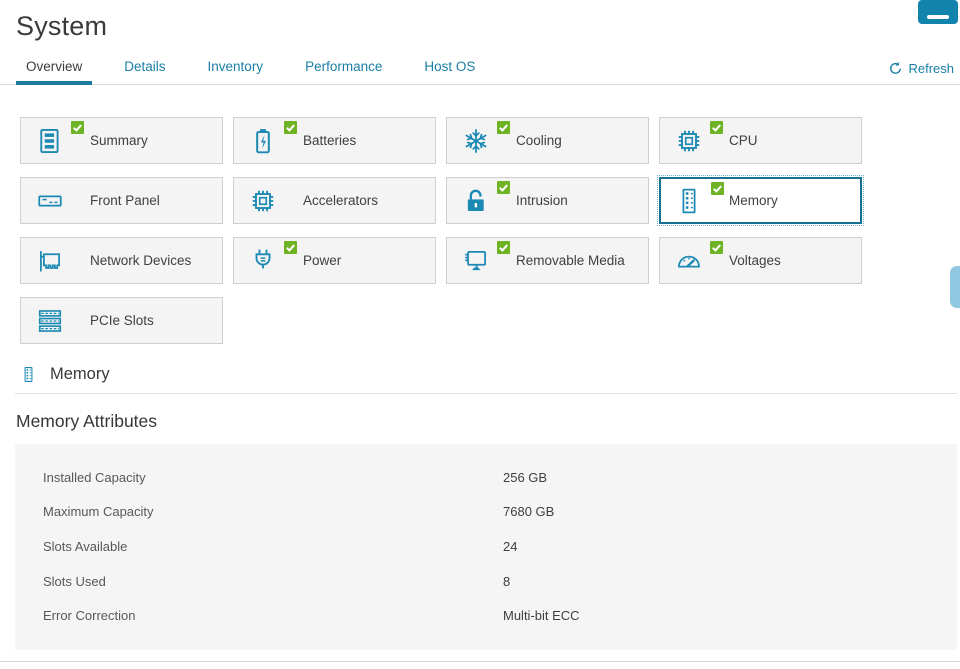 The height and width of the screenshot is (669, 960). What do you see at coordinates (322, 260) in the screenshot?
I see `tile-label: Power` at bounding box center [322, 260].